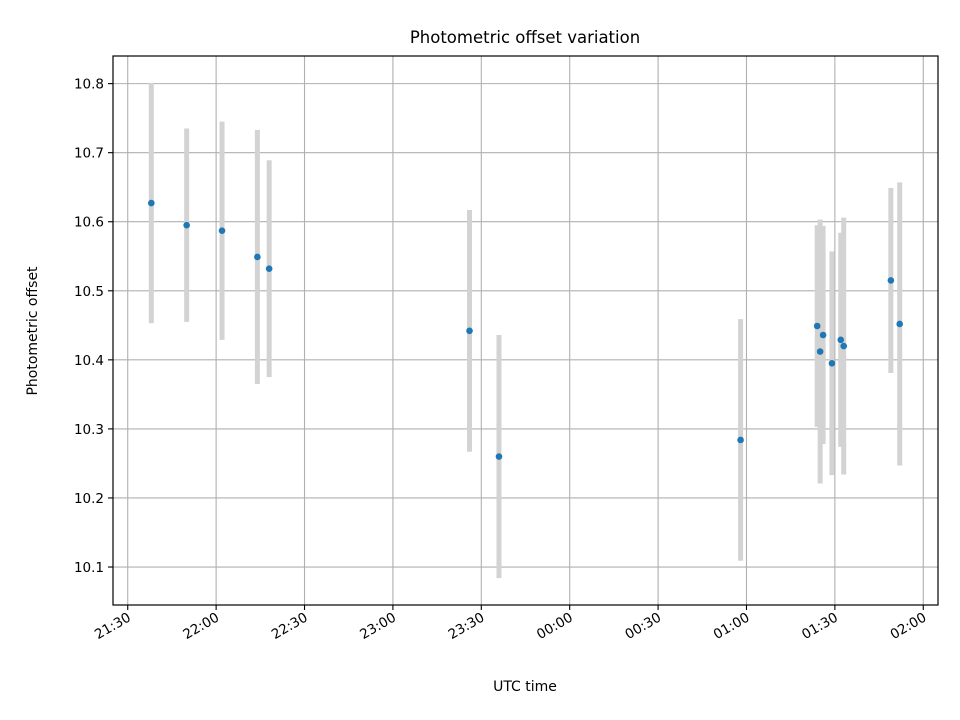 Image resolution: width=960 pixels, height=720 pixels. I want to click on y-tick-label: 10.4, so click(89, 361).